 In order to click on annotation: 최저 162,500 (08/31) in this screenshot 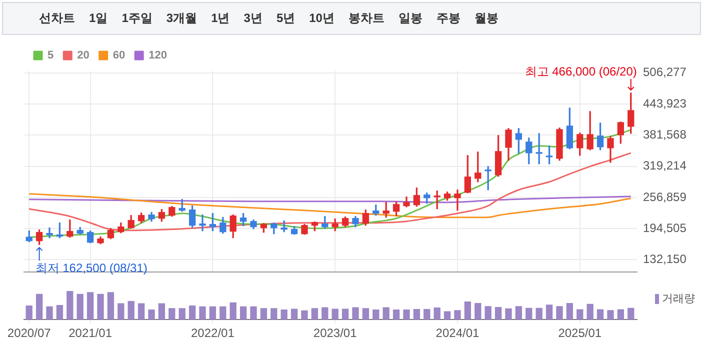, I will do `click(91, 267)`.